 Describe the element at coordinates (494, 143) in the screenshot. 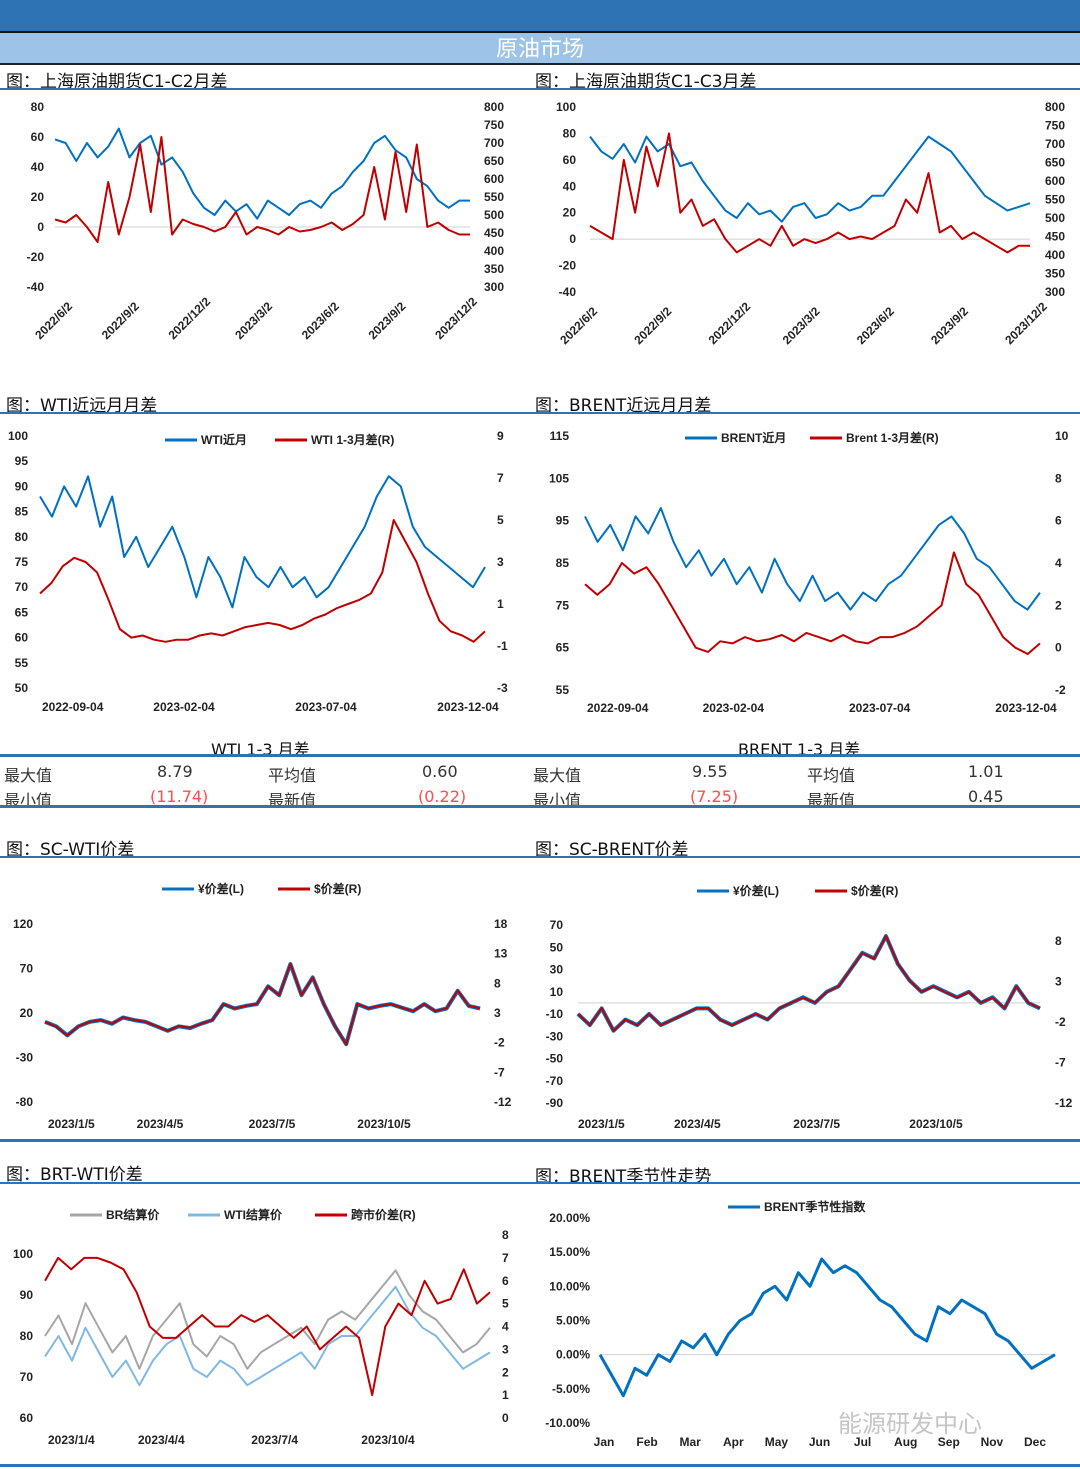

I see `right-axis-tick: 700` at that location.